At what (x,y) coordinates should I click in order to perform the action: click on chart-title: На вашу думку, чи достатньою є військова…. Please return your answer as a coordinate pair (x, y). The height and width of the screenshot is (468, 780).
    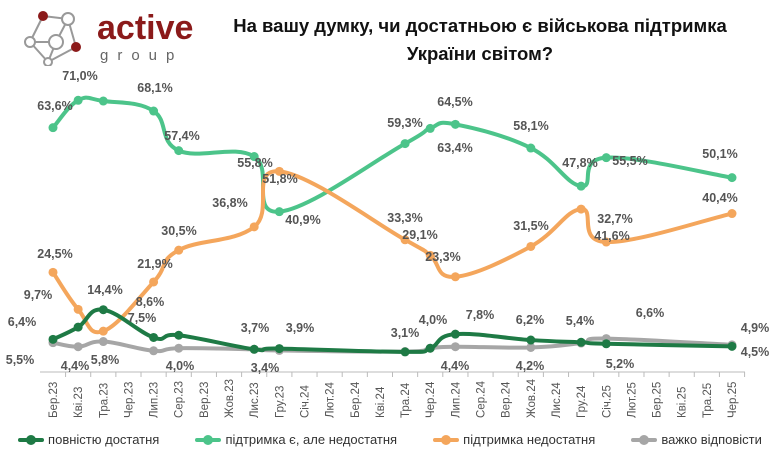
    Looking at the image, I should click on (480, 39).